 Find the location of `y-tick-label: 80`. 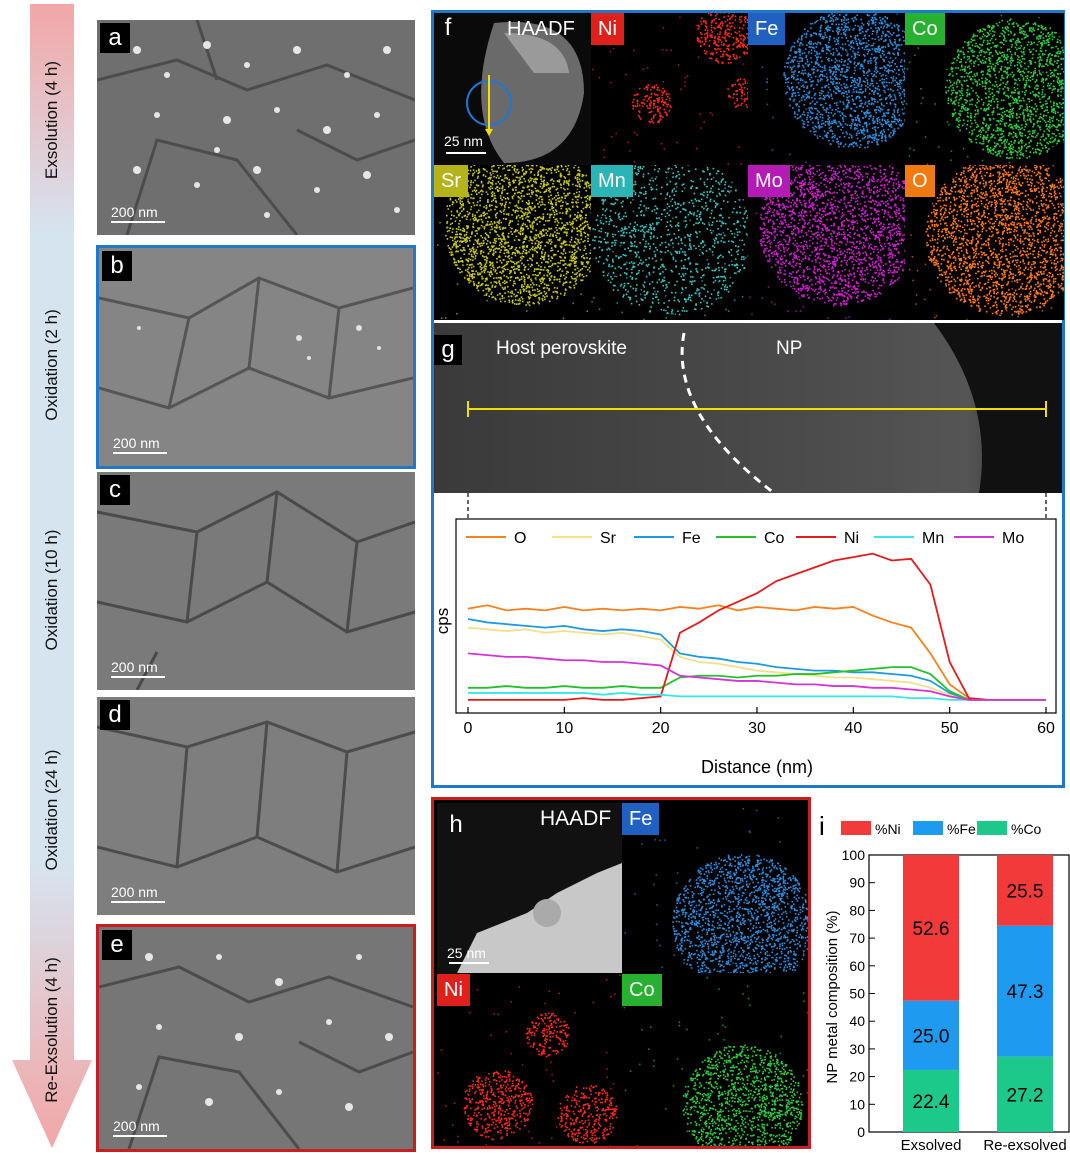

y-tick-label: 80 is located at coordinates (857, 910).